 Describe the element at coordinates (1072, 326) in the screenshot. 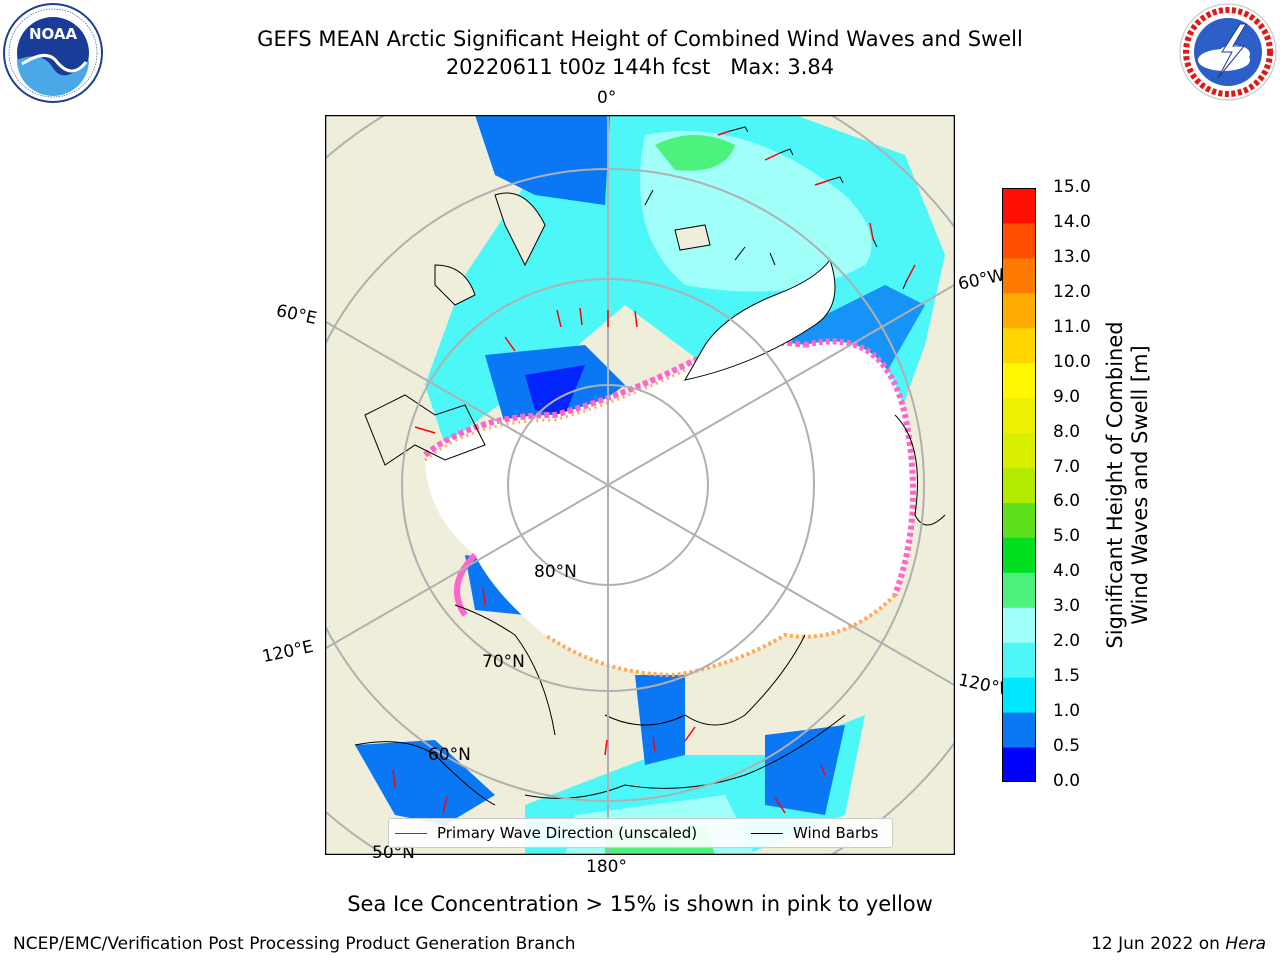

I see `colorbar-tick-label: 11.0` at that location.